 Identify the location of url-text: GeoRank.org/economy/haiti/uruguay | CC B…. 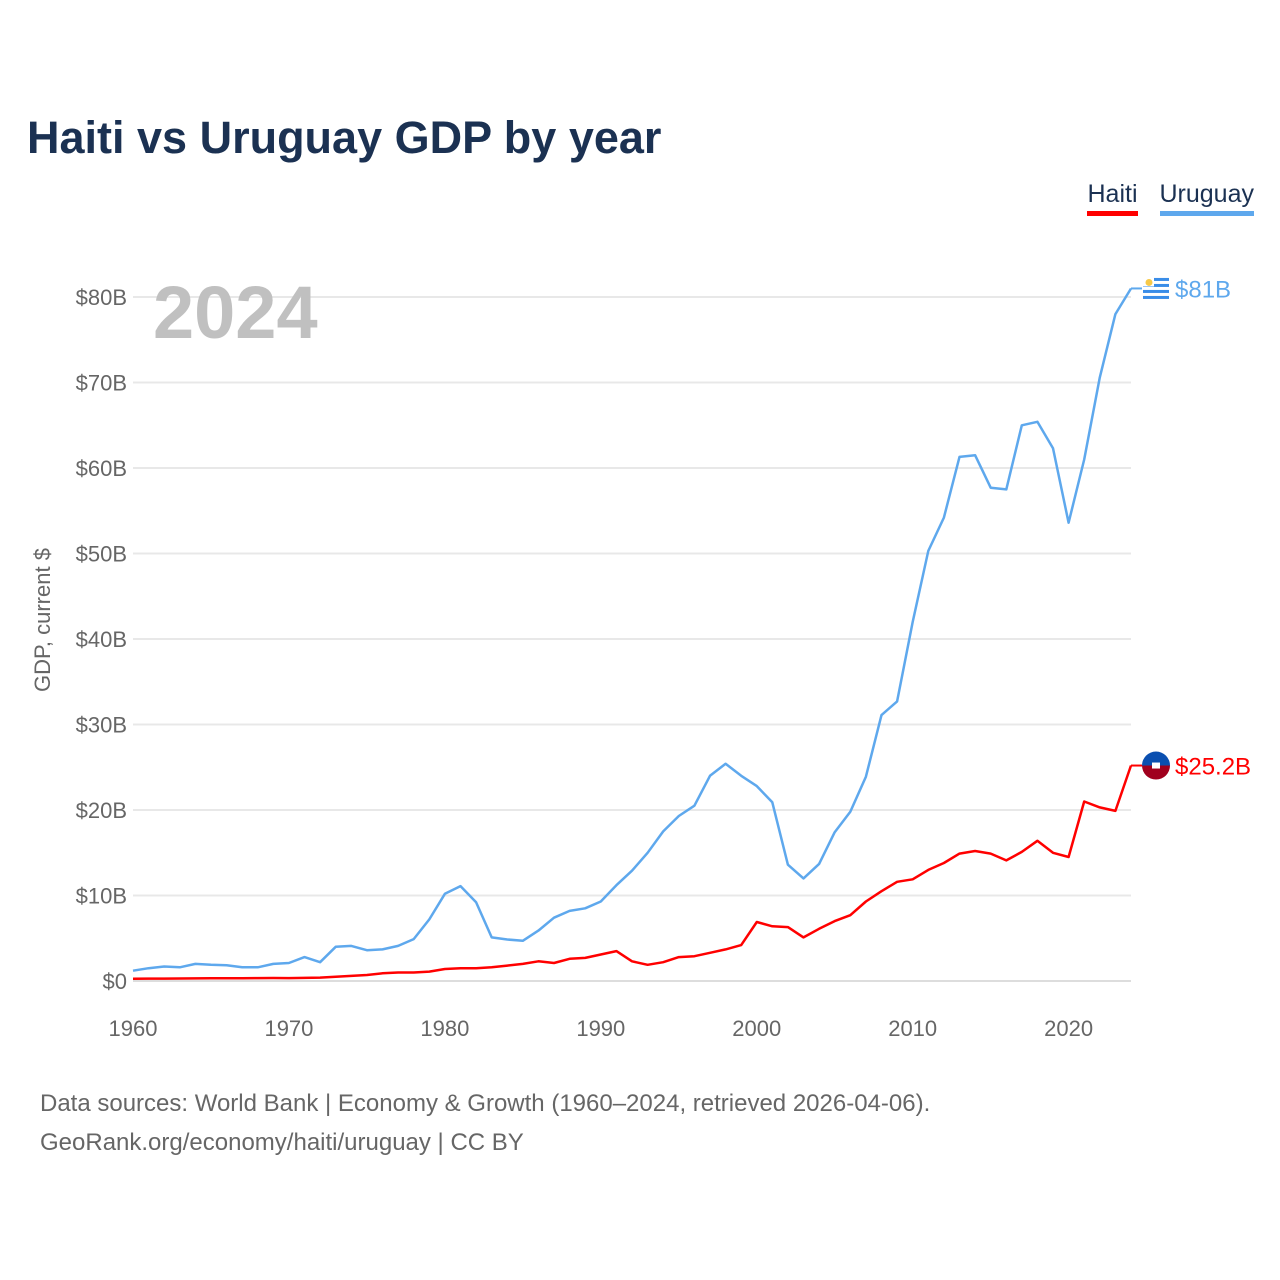
(282, 1142).